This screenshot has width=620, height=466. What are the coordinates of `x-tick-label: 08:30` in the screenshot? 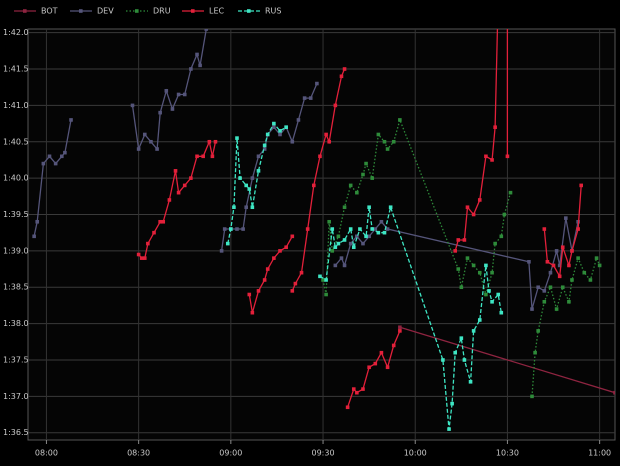 It's located at (138, 453).